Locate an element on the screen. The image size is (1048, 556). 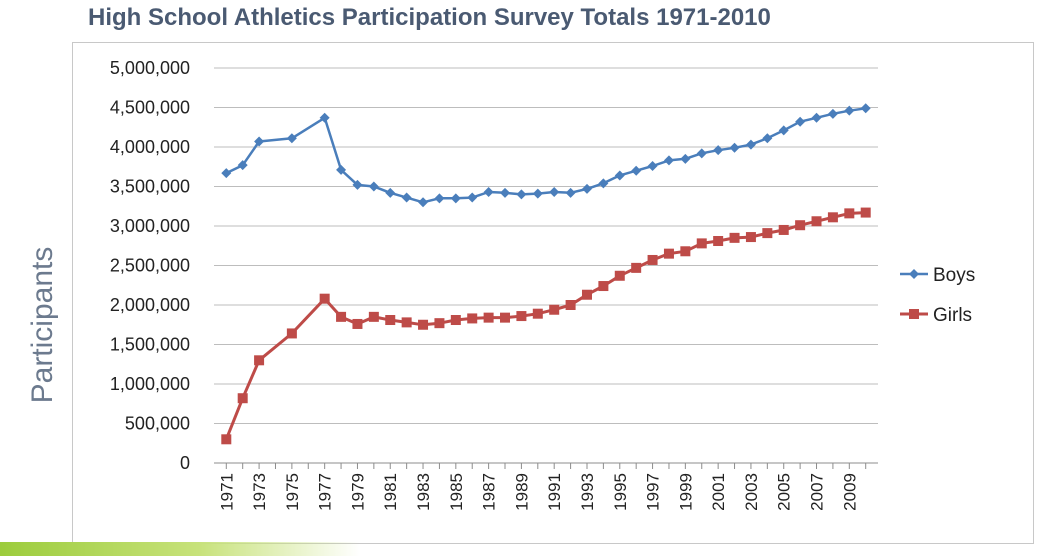
x-tick-label: 1997 is located at coordinates (653, 492).